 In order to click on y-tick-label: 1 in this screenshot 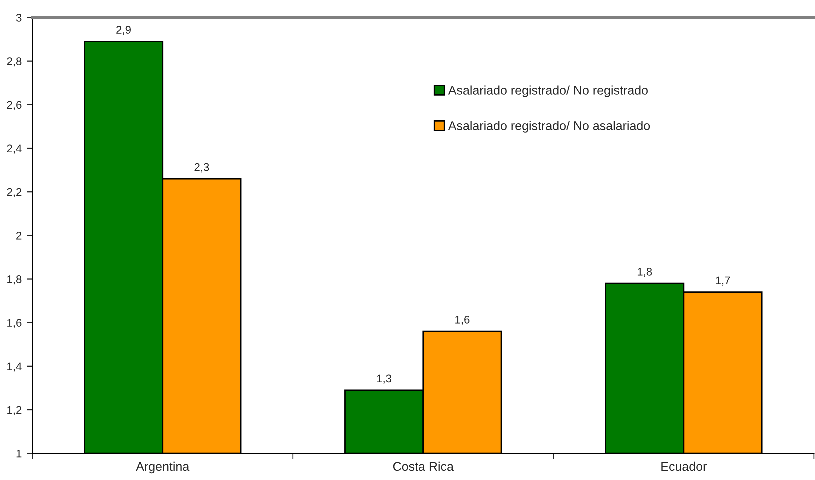, I will do `click(19, 454)`.